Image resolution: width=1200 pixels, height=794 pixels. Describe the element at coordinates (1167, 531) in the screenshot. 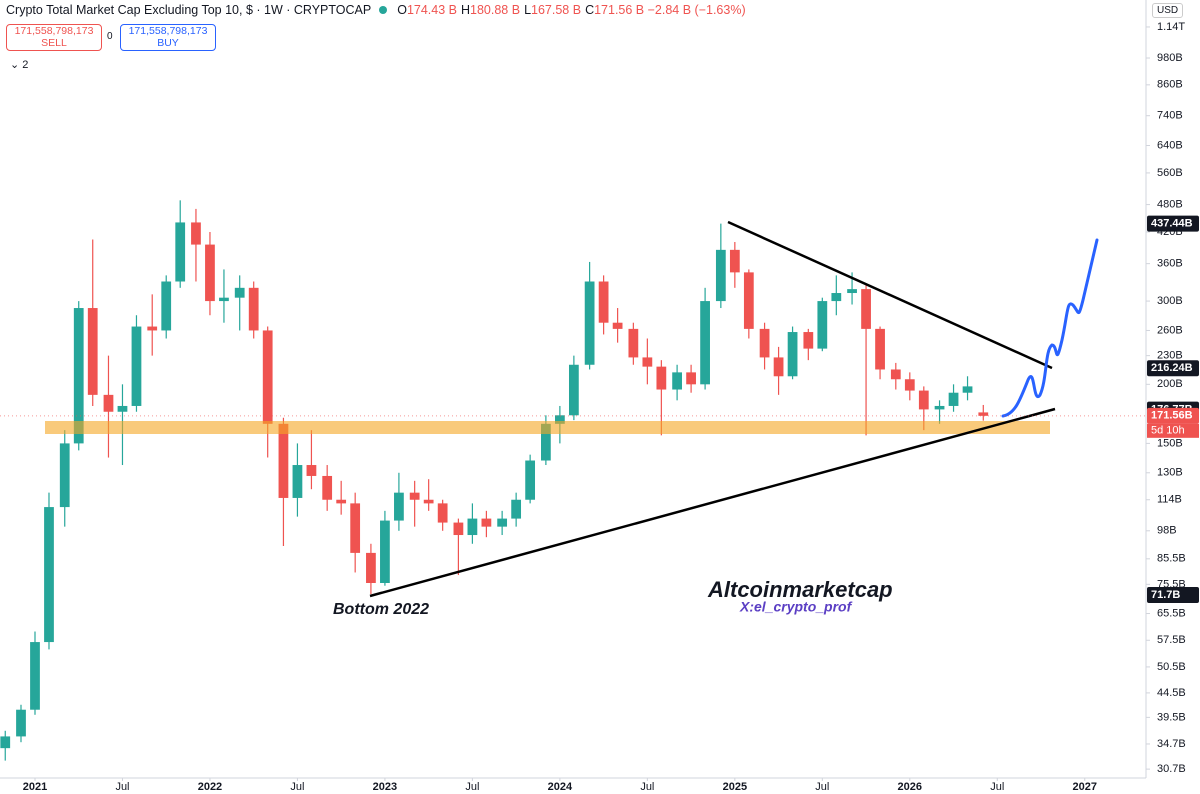

I see `y-tick-label: 98B` at that location.